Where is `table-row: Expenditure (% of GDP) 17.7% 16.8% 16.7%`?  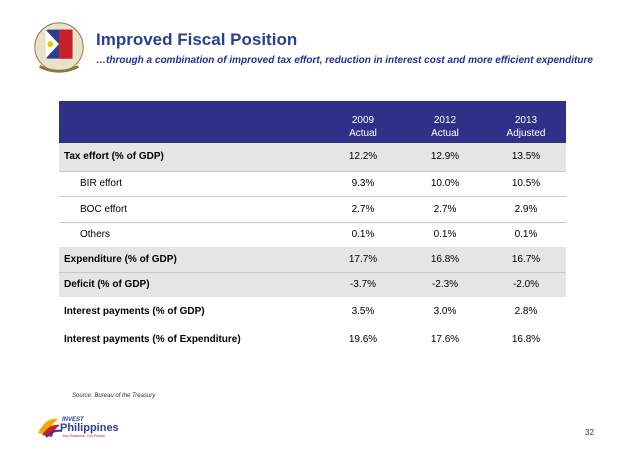
table-row: Expenditure (% of GDP) 17.7% 16.8% 16.7% is located at coordinates (312, 260).